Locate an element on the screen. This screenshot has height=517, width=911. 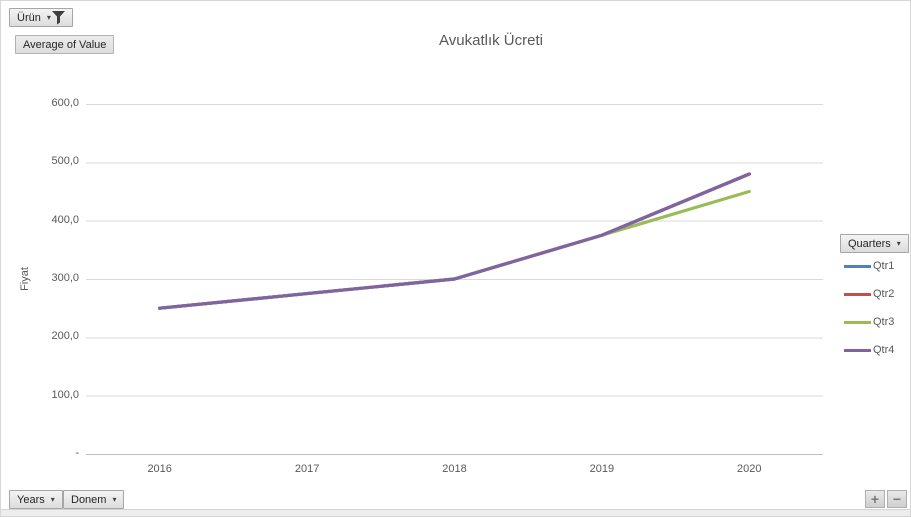
y-tick-label: 200,0 is located at coordinates (65, 336).